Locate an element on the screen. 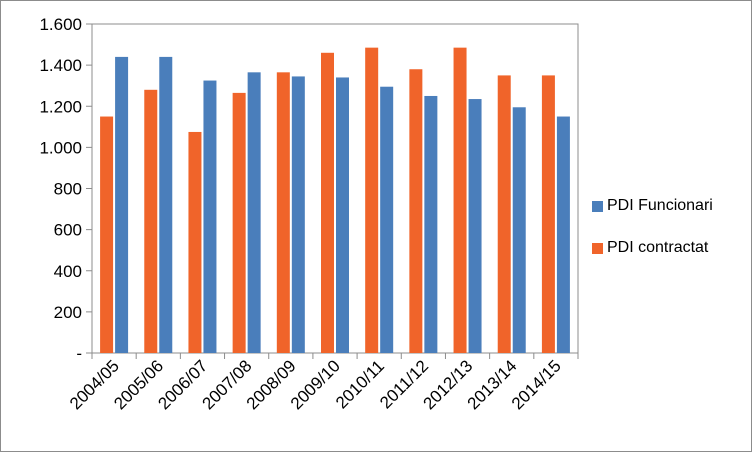  x-tick-label: 2014/15 is located at coordinates (536, 384).